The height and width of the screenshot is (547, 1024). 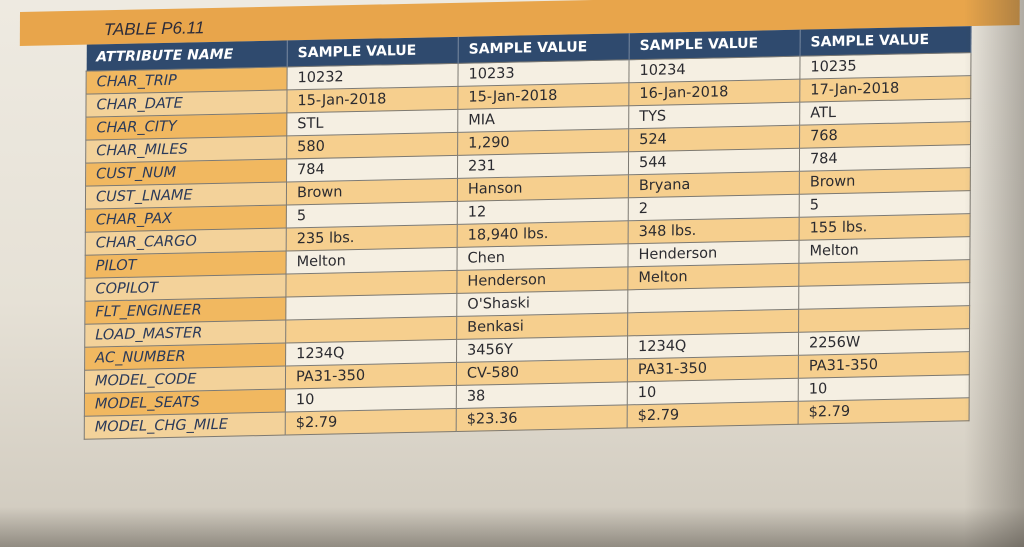 What do you see at coordinates (512, 527) in the screenshot?
I see `page-shadow-bottom` at bounding box center [512, 527].